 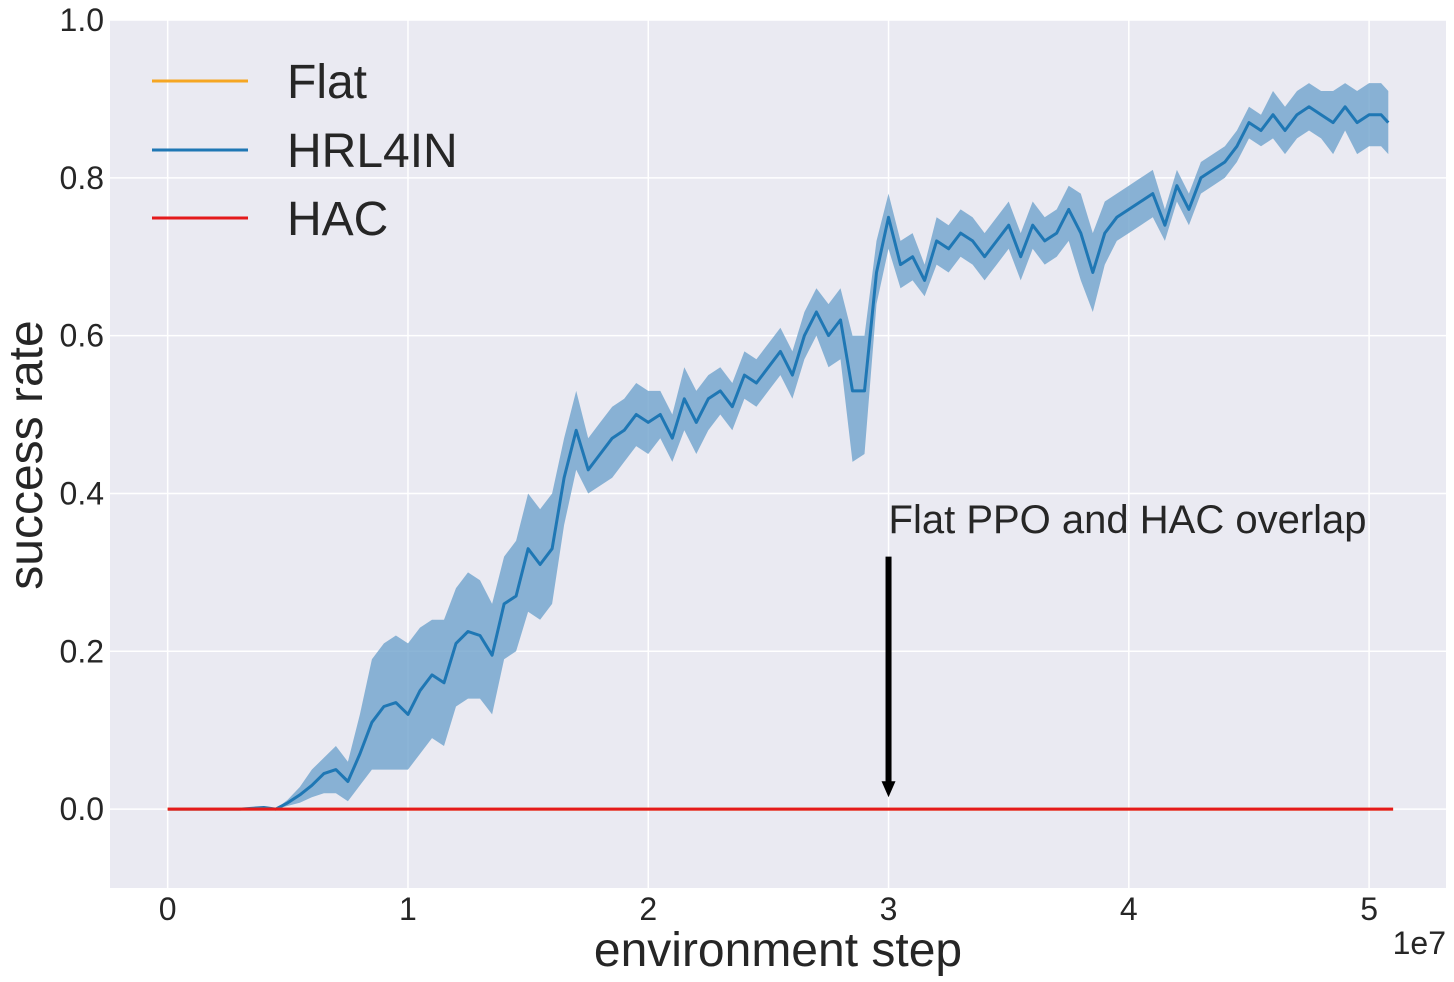 What do you see at coordinates (82, 651) in the screenshot?
I see `y-tick-label-1: 0.2` at bounding box center [82, 651].